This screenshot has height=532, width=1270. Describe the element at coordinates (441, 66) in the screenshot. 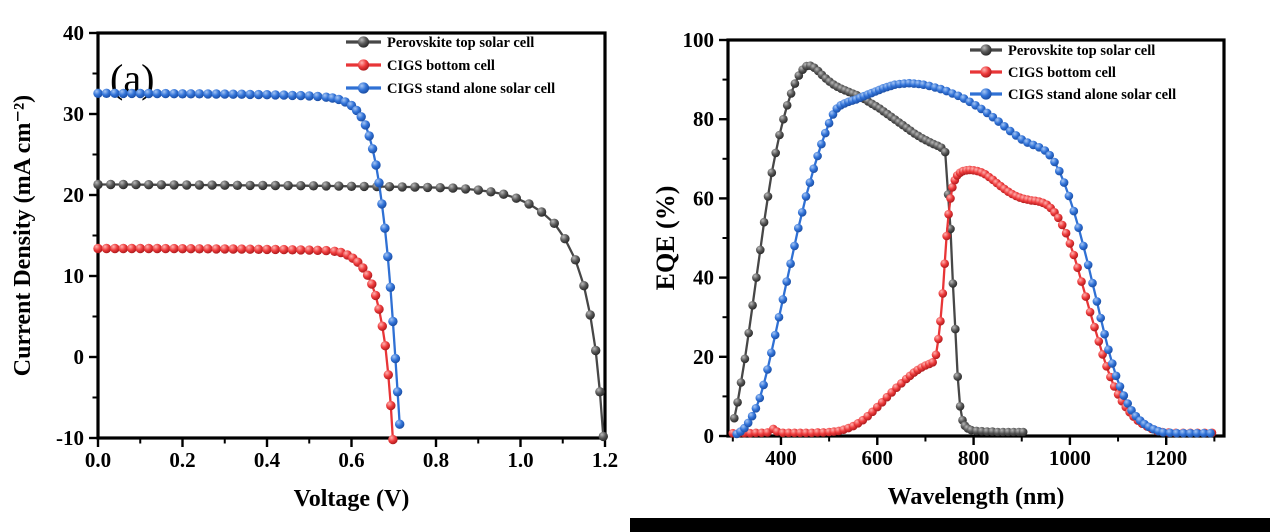

I see `legend-label: CIGS bottom cell` at that location.